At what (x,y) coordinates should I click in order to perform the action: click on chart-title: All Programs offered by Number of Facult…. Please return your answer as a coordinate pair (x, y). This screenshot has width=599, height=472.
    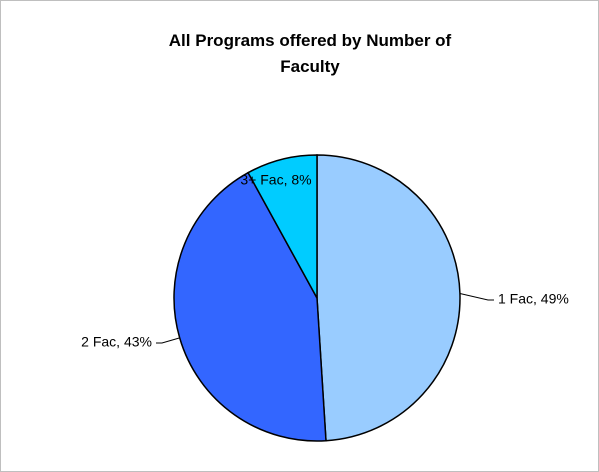
    Looking at the image, I should click on (310, 53).